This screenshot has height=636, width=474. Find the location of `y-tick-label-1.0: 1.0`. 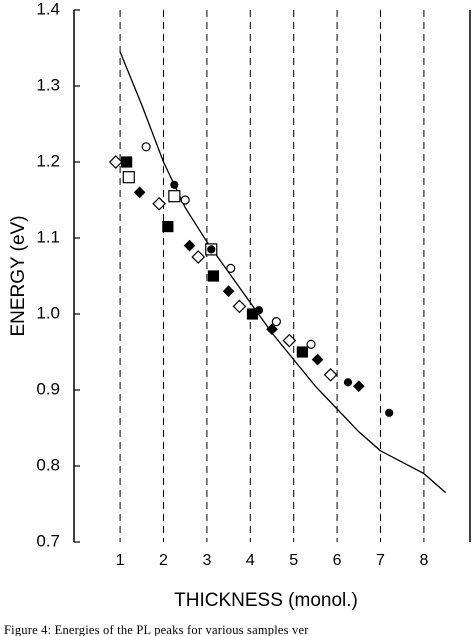

y-tick-label-1.0: 1.0 is located at coordinates (48, 312).